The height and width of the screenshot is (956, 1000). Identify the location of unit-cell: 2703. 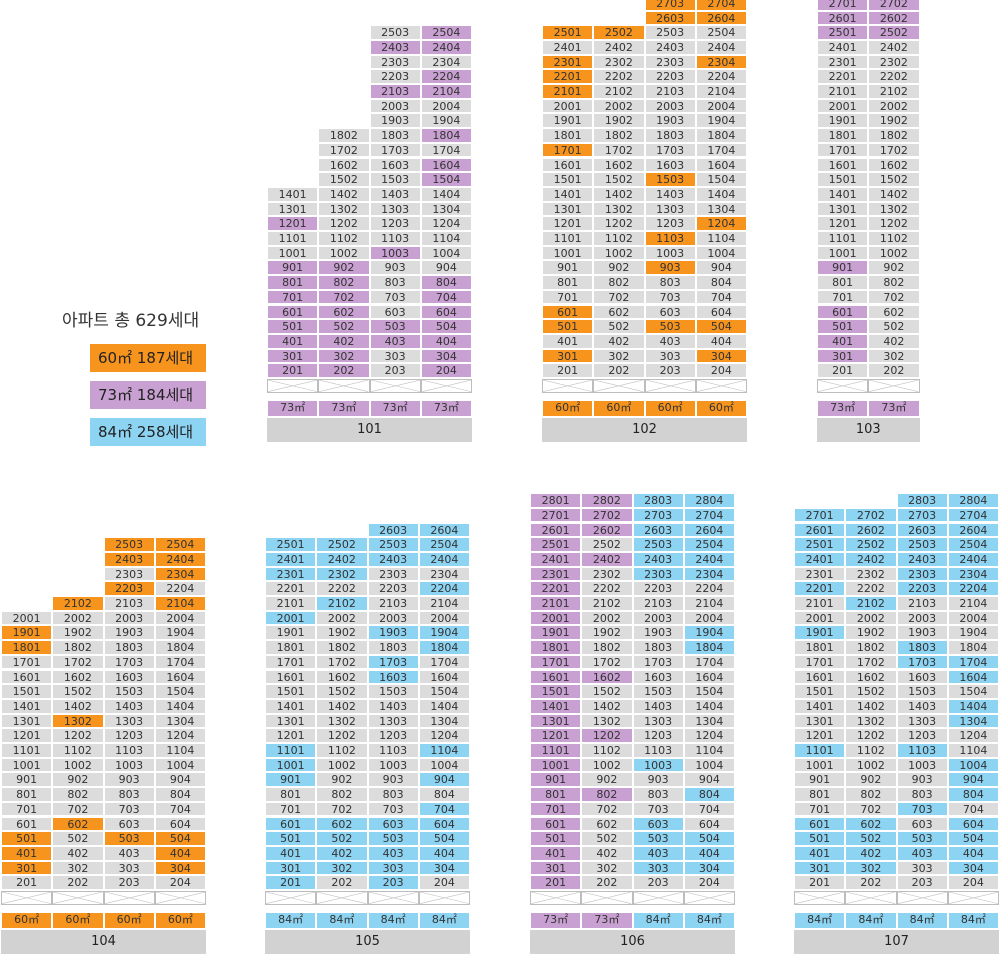
(658, 515).